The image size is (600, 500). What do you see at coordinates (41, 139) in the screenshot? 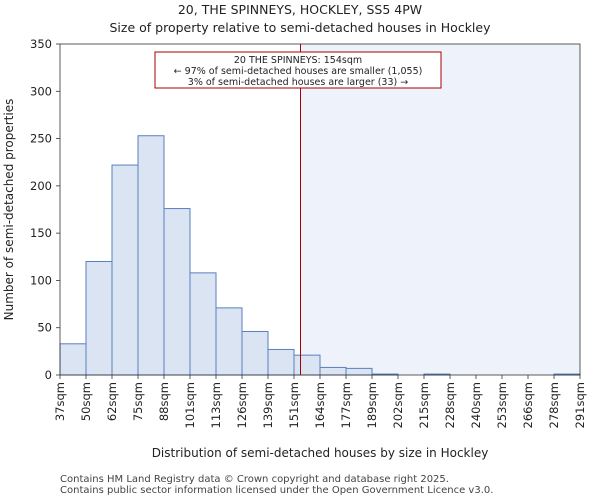
I see `y-tick-label: 250` at bounding box center [41, 139].